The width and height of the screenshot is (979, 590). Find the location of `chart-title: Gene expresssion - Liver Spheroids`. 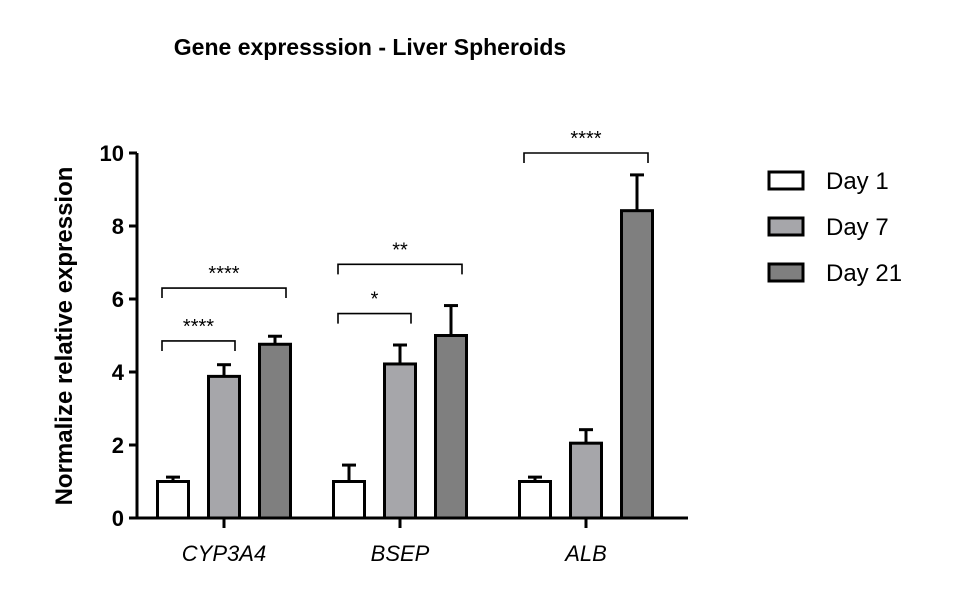

chart-title: Gene expresssion - Liver Spheroids is located at coordinates (370, 47).